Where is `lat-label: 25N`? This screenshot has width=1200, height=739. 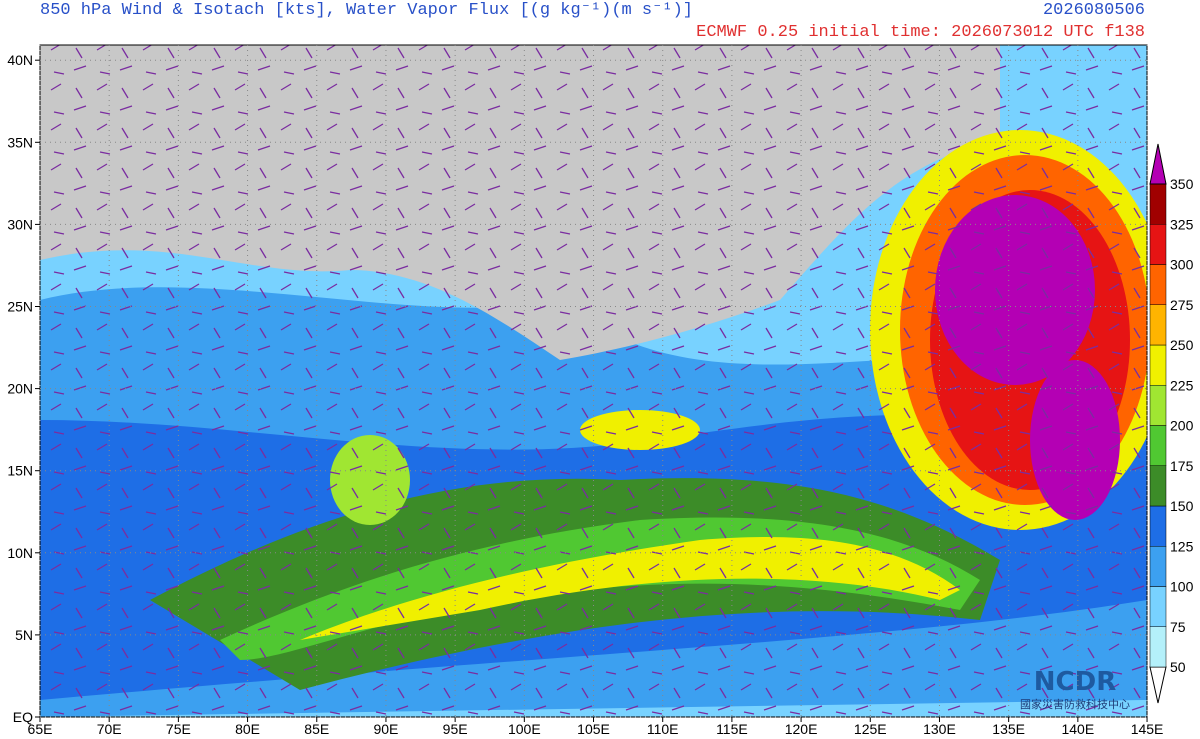 lat-label: 25N is located at coordinates (20, 307).